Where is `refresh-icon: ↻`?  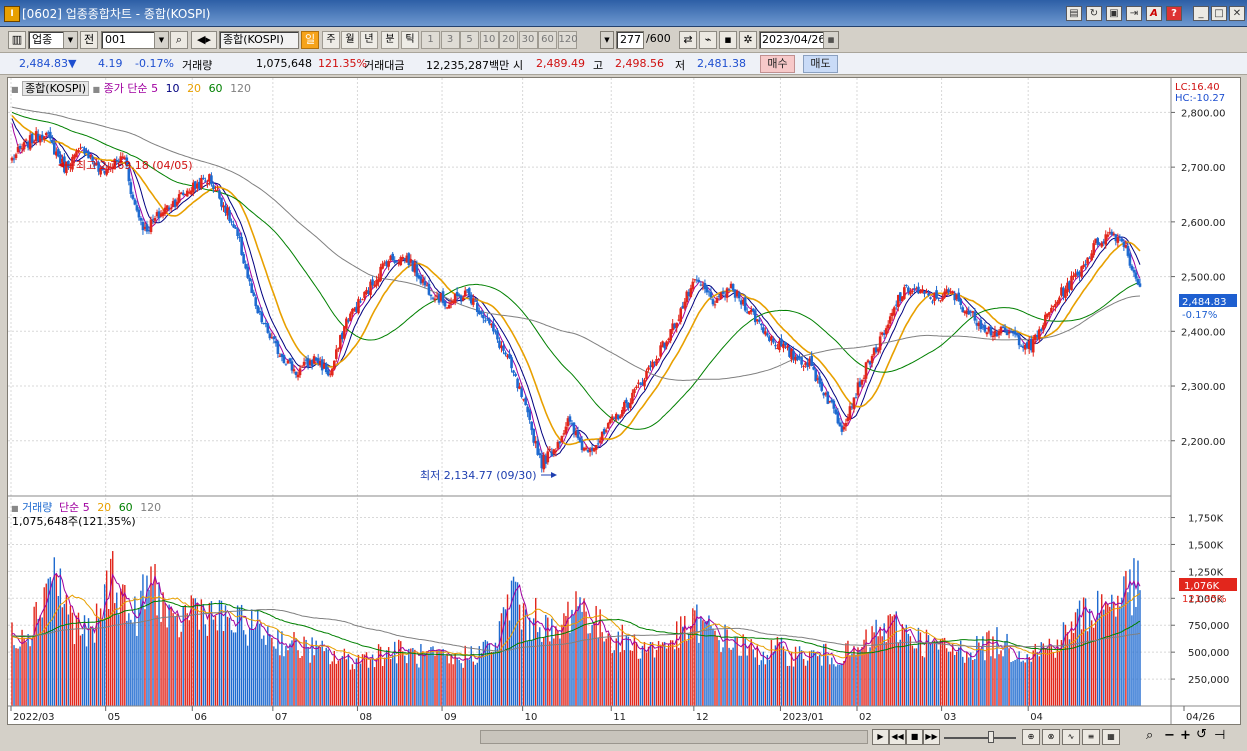
refresh-icon: ↻ is located at coordinates (1094, 13).